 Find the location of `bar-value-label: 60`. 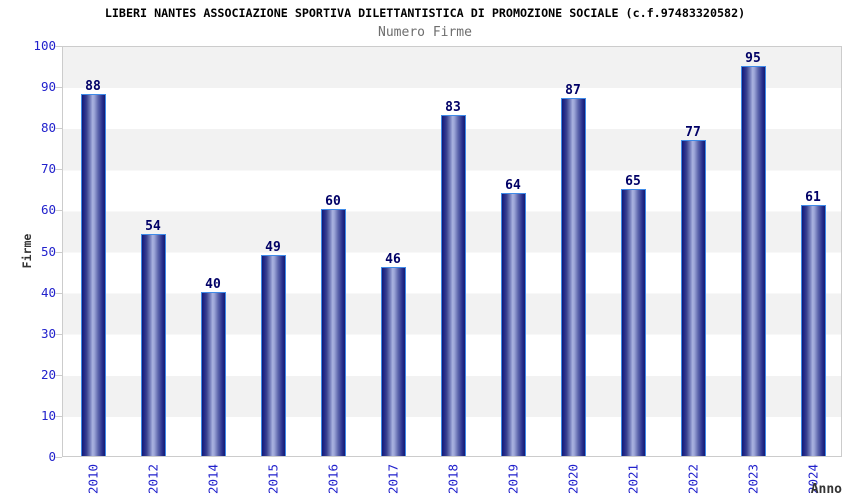

bar-value-label: 60 is located at coordinates (333, 202).